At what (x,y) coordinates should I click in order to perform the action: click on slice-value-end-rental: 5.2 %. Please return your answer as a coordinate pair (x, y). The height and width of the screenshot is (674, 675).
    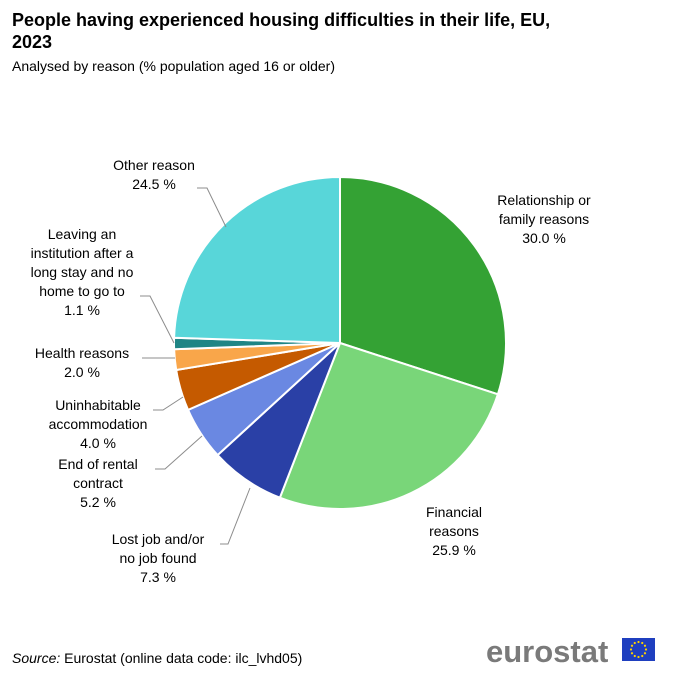
    Looking at the image, I should click on (98, 502).